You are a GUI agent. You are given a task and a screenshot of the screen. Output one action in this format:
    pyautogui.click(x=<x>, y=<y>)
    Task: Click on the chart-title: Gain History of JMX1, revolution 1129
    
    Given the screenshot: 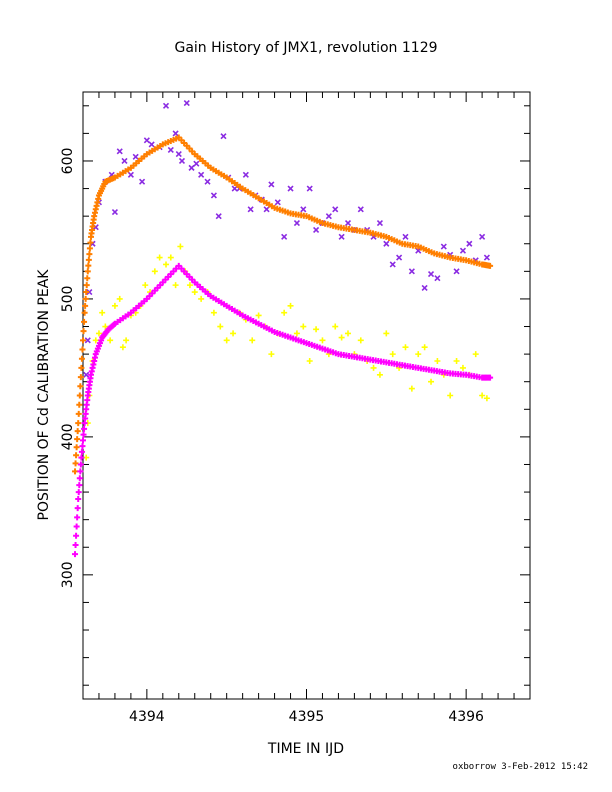 What is the action you would take?
    pyautogui.click(x=305, y=48)
    